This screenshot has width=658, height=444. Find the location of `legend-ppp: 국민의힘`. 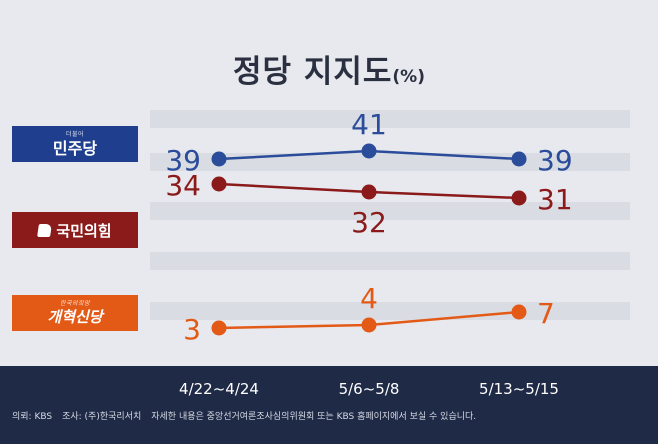

legend-ppp: 국민의힘 is located at coordinates (75, 230).